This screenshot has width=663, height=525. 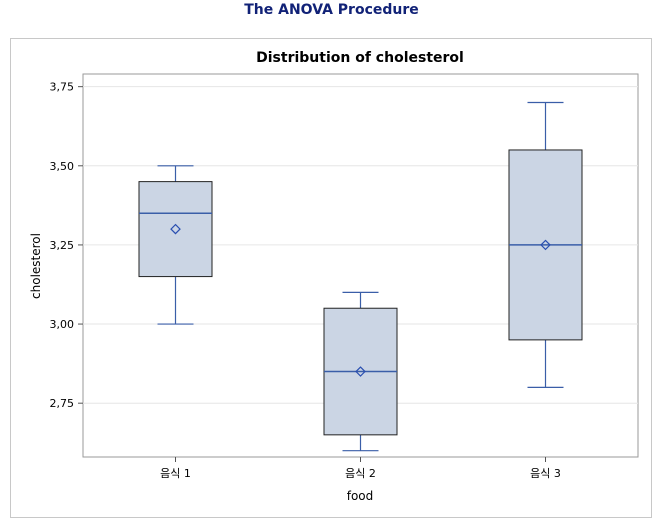 I want to click on y-axis: 2,75 3,00 3,25 3,50 3,75, so click(x=66, y=245).